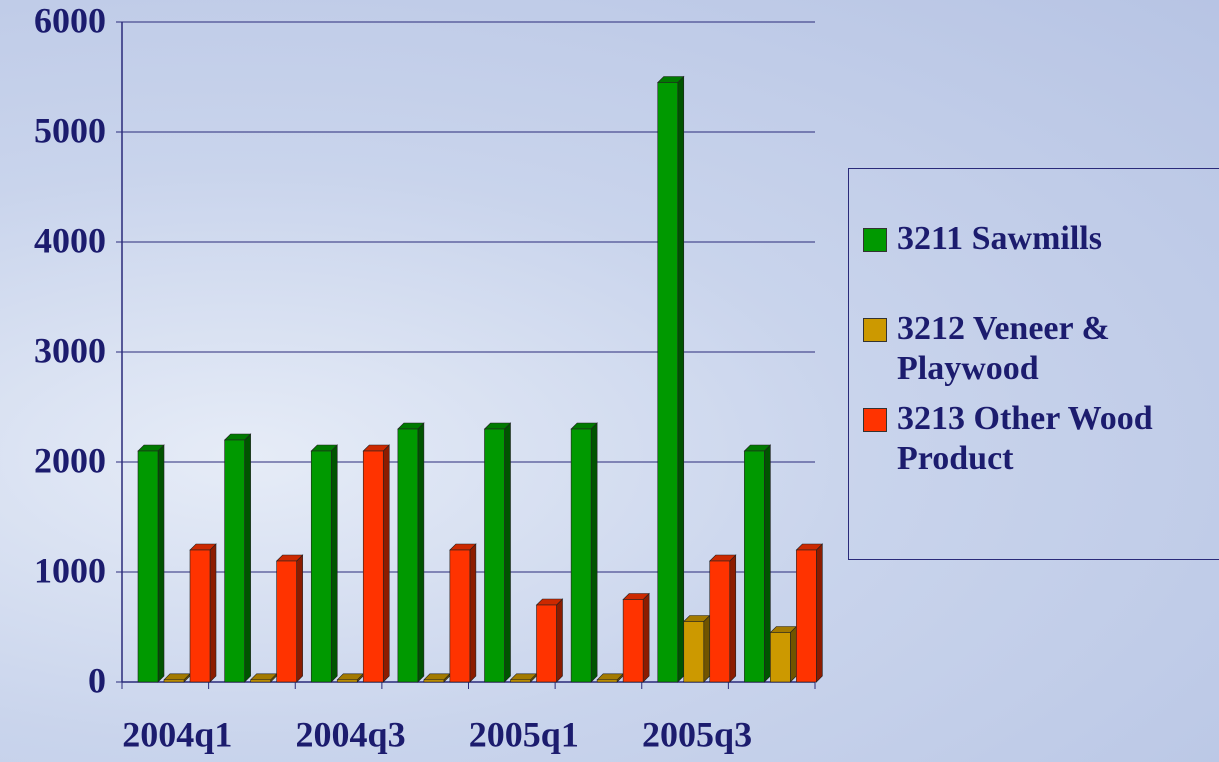 The height and width of the screenshot is (762, 1219). I want to click on legend-item: 3212 Veneer & Playwood, so click(1041, 349).